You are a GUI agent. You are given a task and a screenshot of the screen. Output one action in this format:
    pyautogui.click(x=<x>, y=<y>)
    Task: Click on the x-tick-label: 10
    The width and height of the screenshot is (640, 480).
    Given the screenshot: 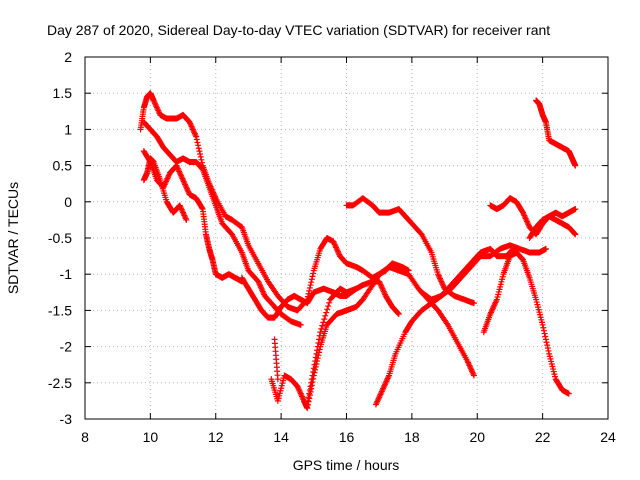 What is the action you would take?
    pyautogui.click(x=151, y=437)
    